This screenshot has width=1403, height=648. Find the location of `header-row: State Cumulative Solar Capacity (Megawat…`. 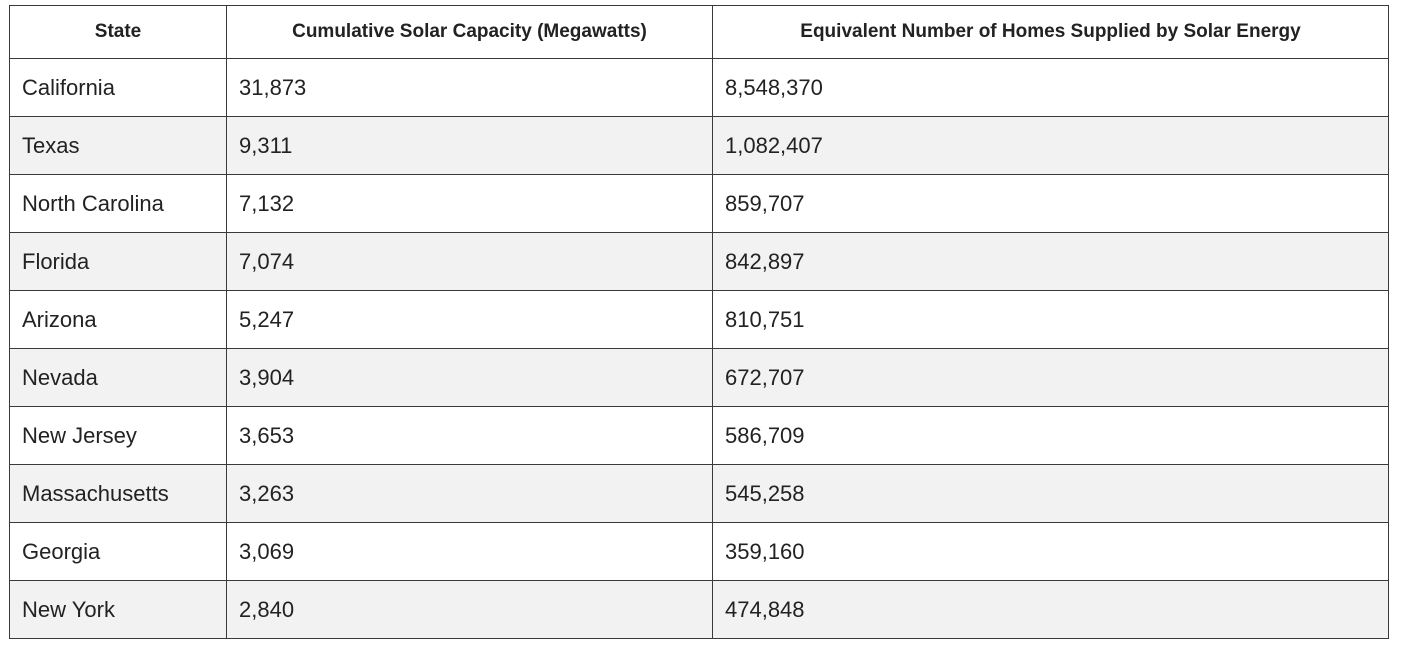

header-row: State Cumulative Solar Capacity (Megawat… is located at coordinates (699, 32).